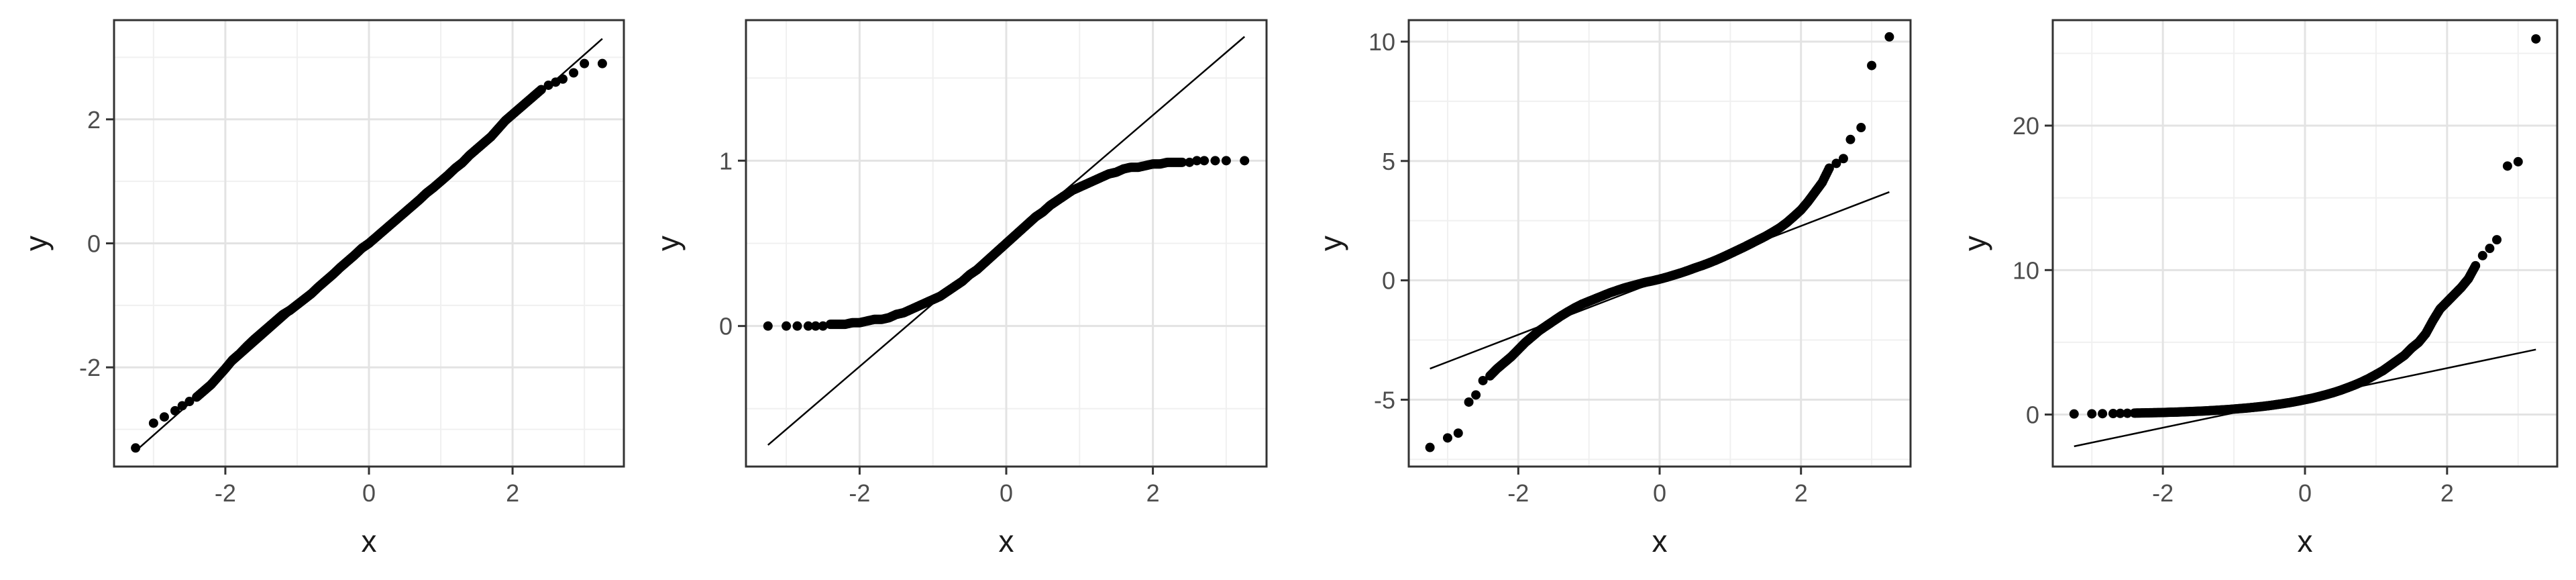 The height and width of the screenshot is (580, 2576). I want to click on y-tick-label: 2, so click(94, 120).